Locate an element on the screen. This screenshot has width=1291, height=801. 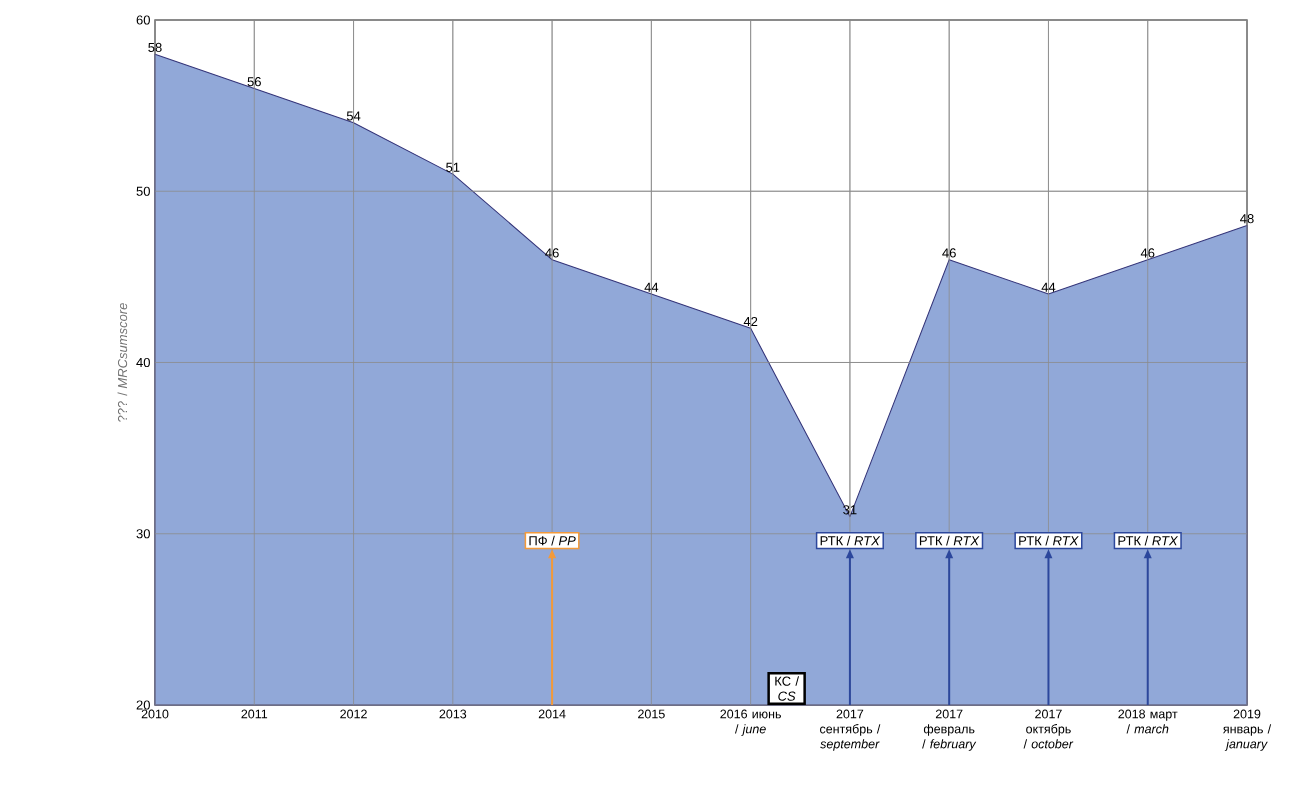
x-tick-label: 2010 is located at coordinates (155, 714).